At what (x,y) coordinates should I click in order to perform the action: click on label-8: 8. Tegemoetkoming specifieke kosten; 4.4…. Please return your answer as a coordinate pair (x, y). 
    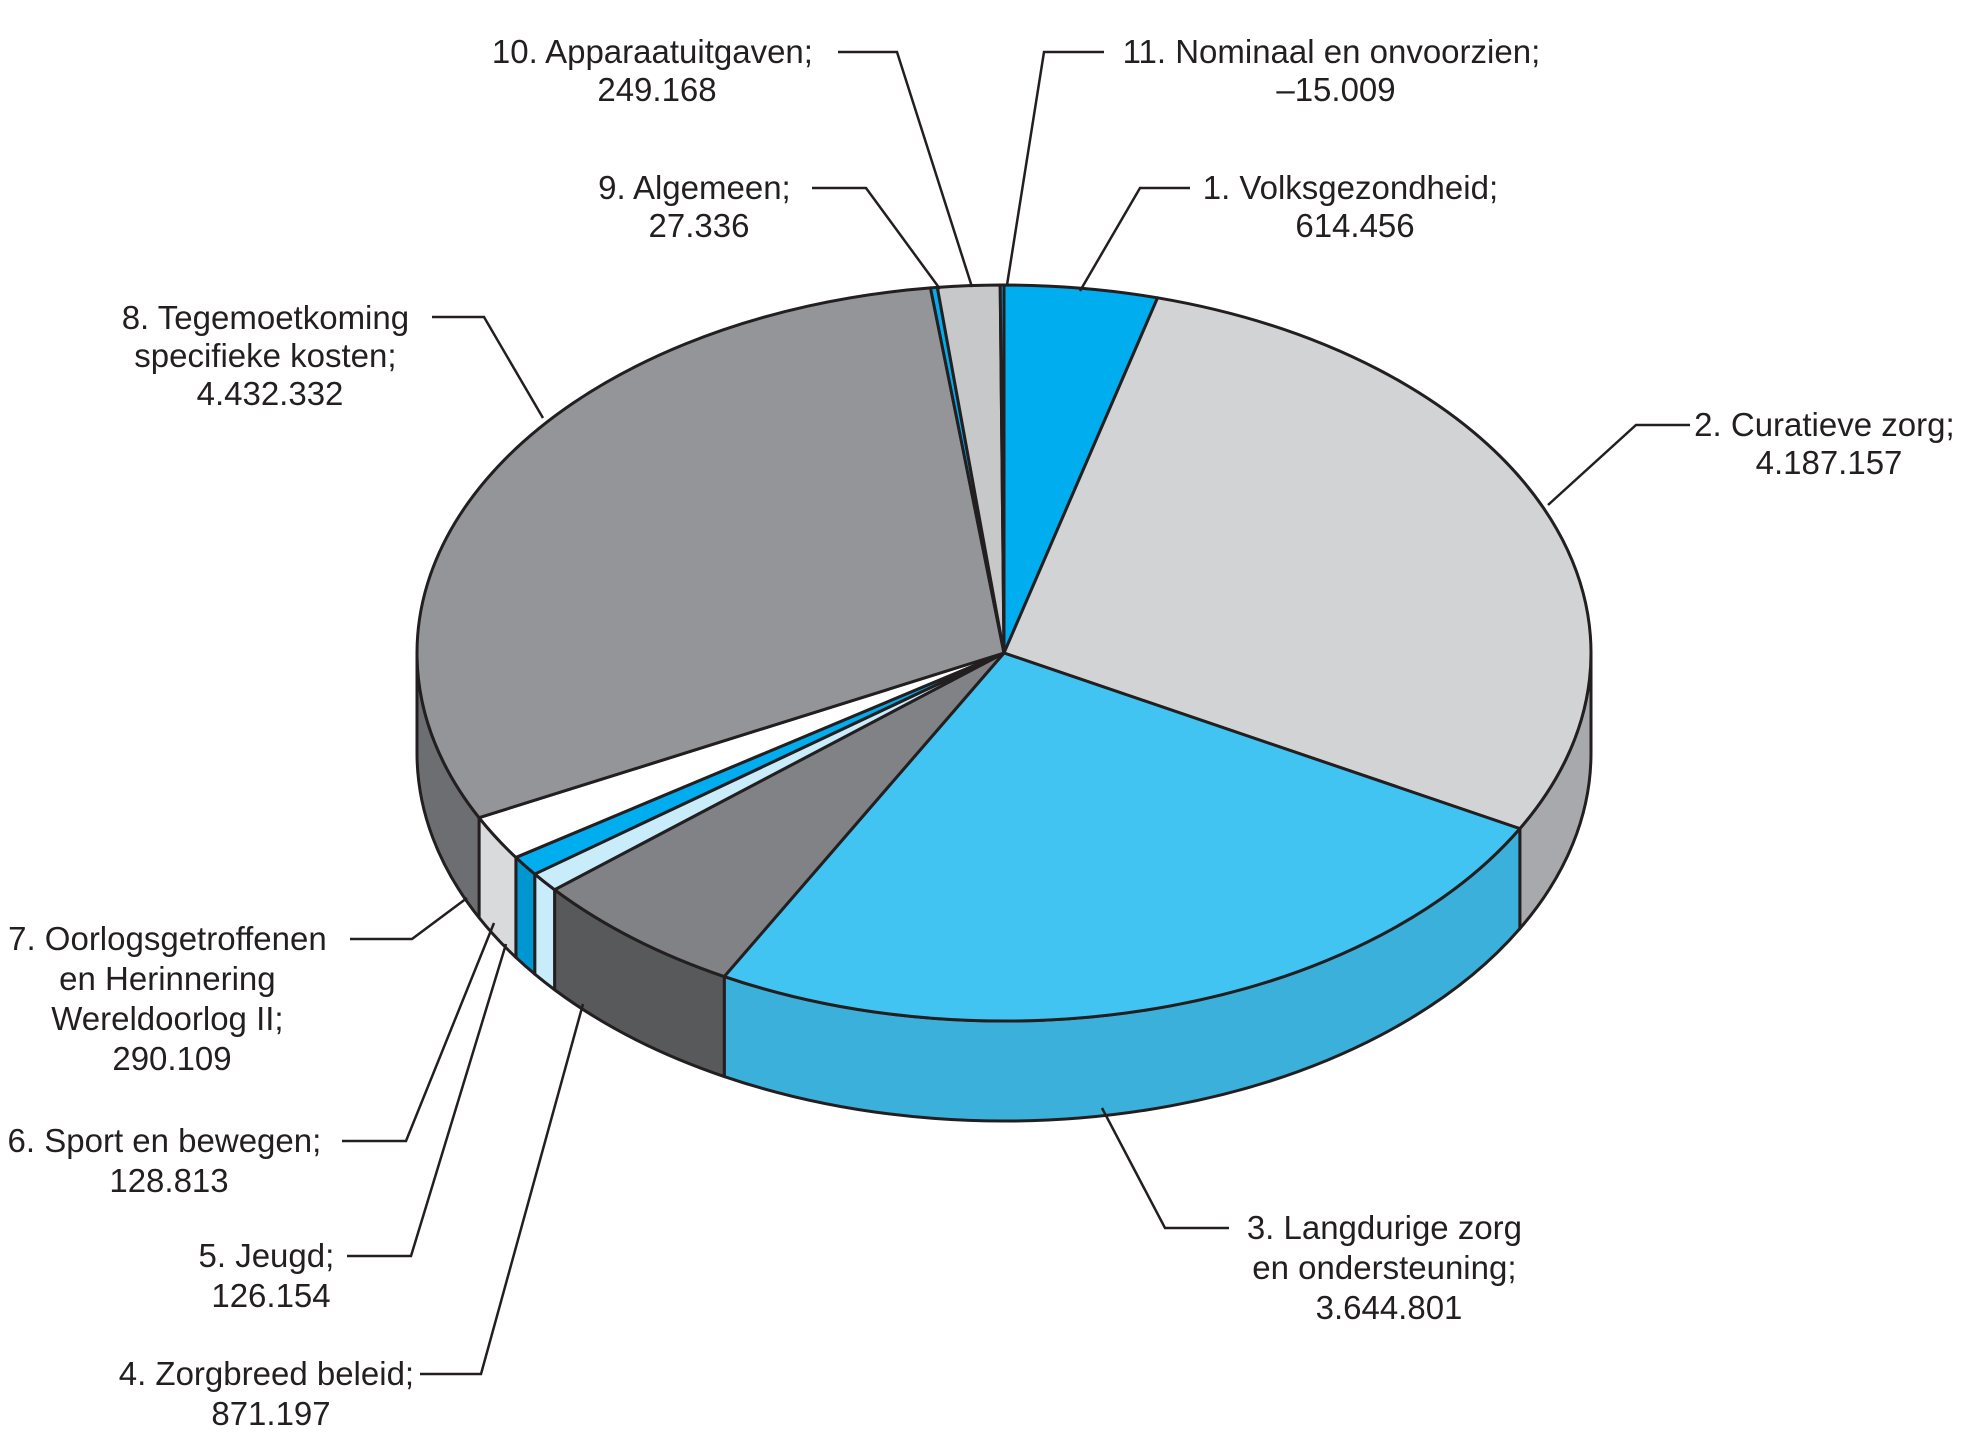
    Looking at the image, I should click on (270, 355).